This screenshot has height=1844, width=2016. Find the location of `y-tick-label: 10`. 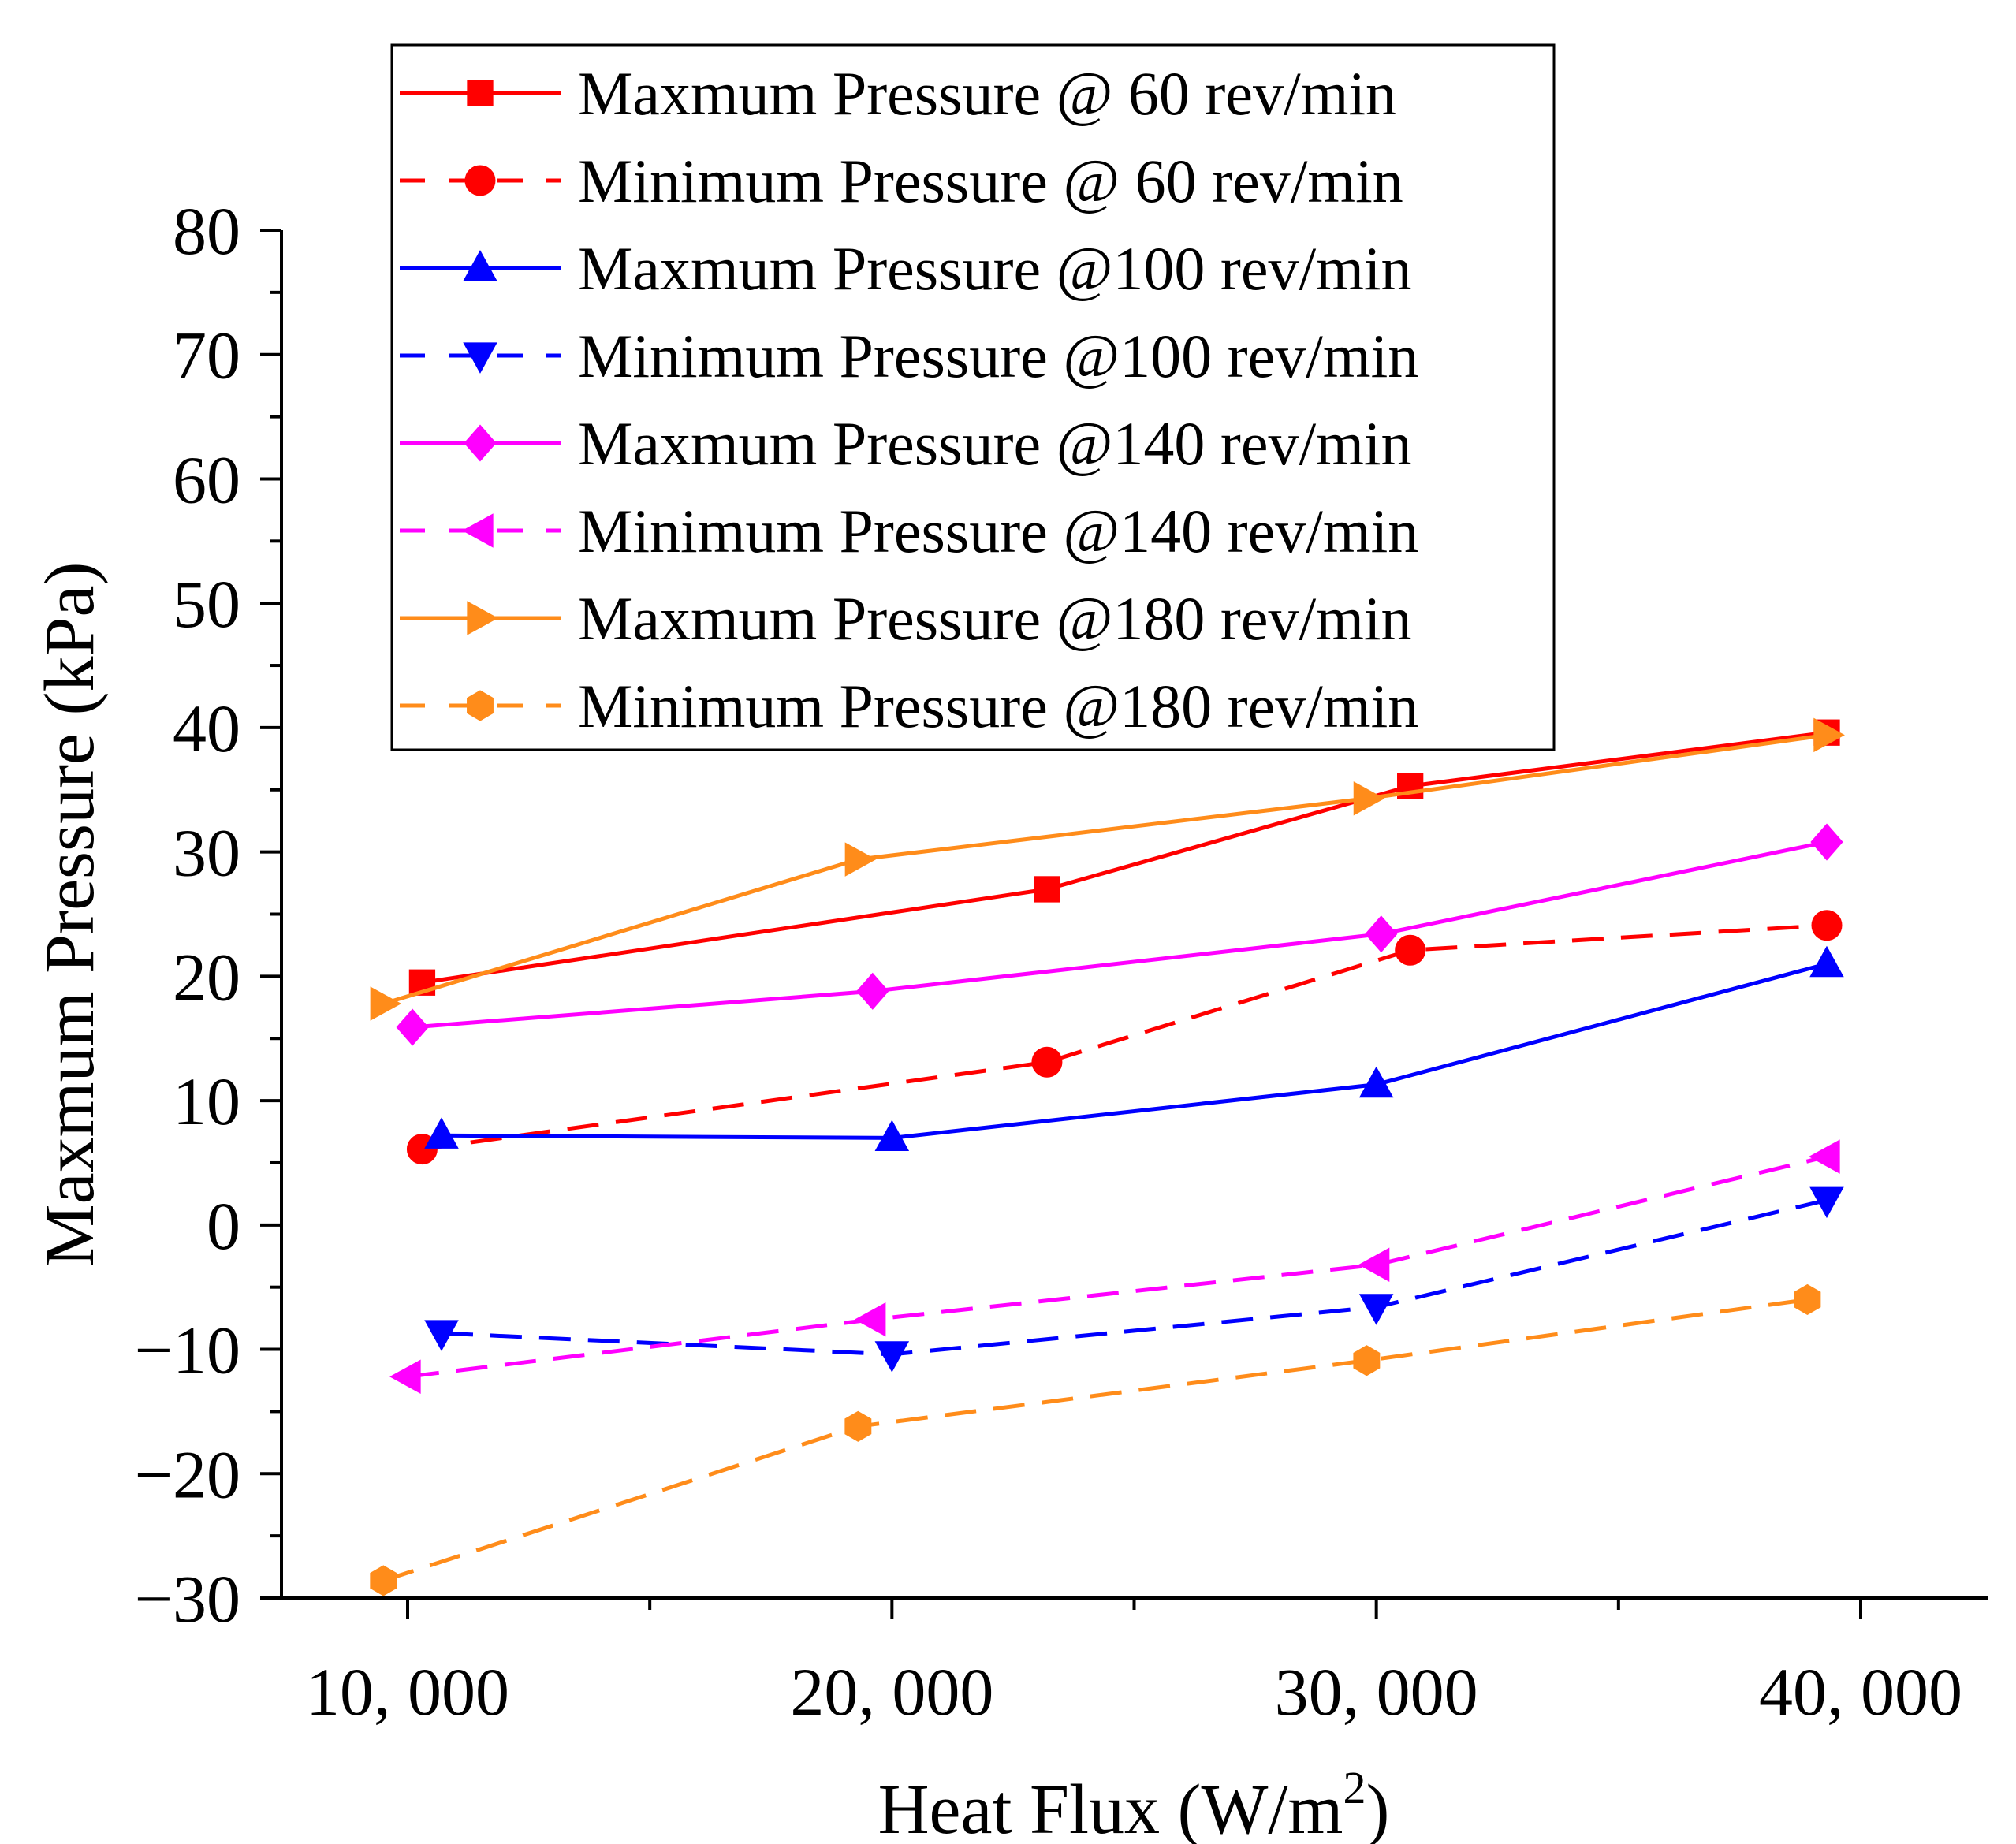

y-tick-label: 10 is located at coordinates (206, 1101).